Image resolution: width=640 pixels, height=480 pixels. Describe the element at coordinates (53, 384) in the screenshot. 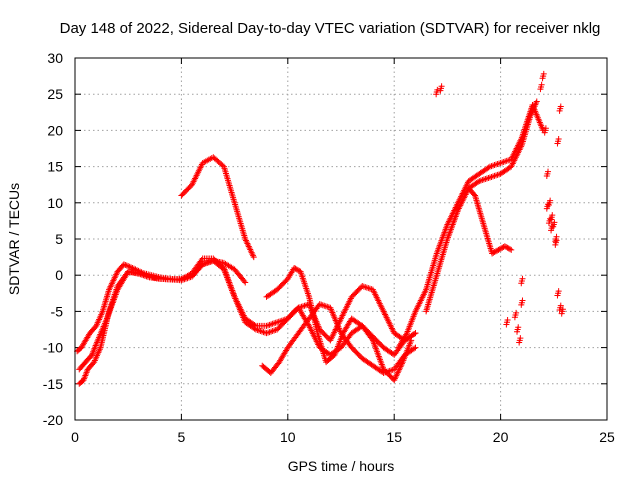

I see `y-tick-label: -15` at that location.